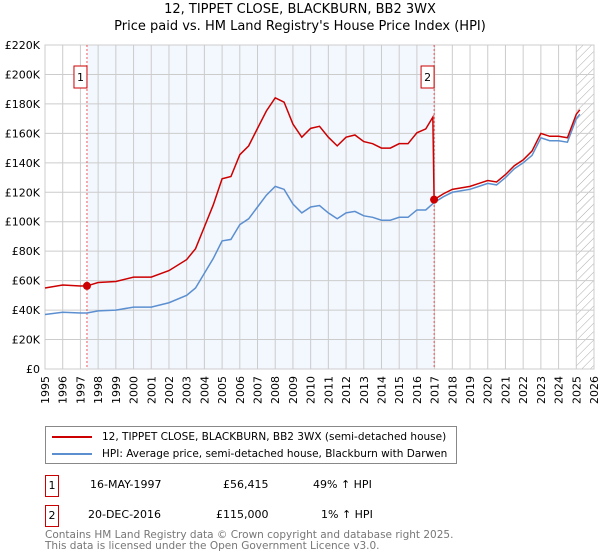 This screenshot has height=560, width=600. What do you see at coordinates (452, 390) in the screenshot?
I see `x-tick-label: 2018` at bounding box center [452, 390].